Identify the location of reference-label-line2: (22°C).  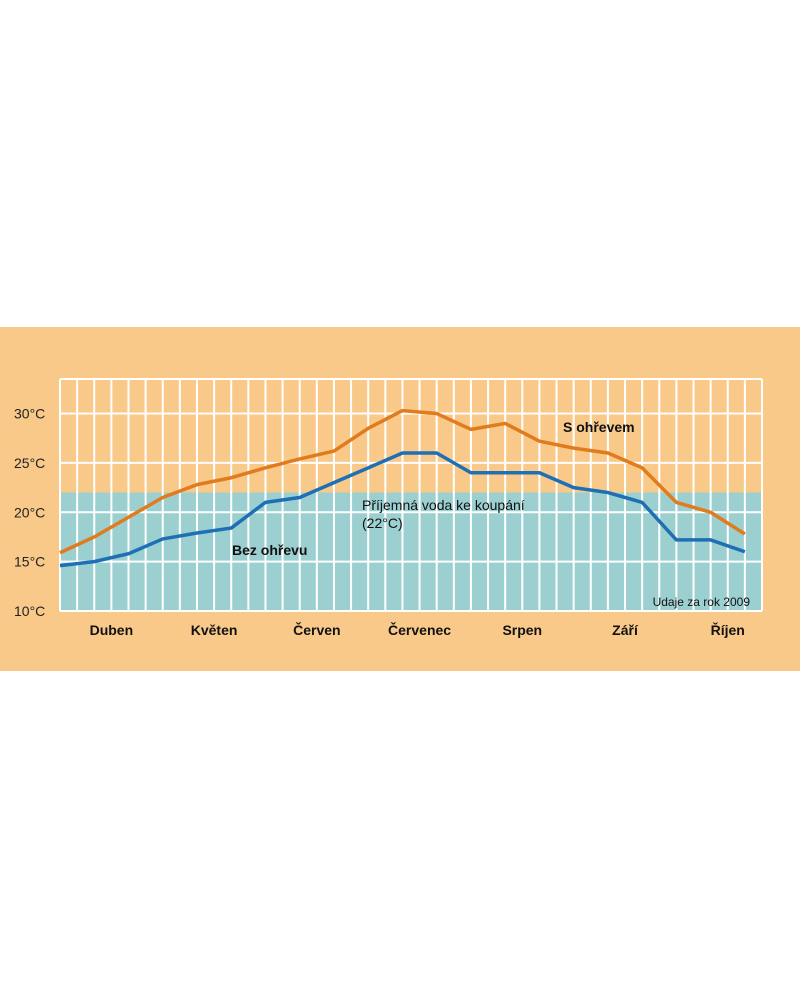
(382, 523).